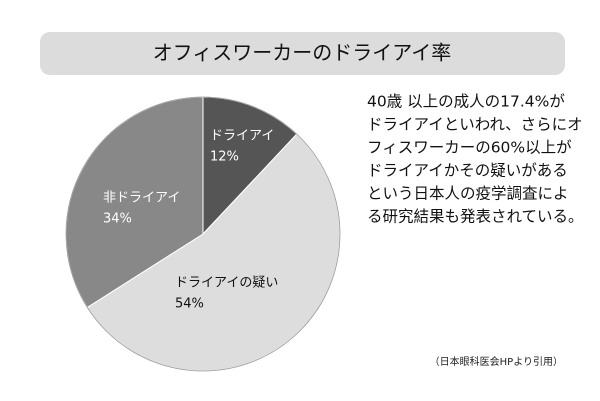 The height and width of the screenshot is (401, 600). What do you see at coordinates (224, 157) in the screenshot?
I see `slice-value-label: 12%` at bounding box center [224, 157].